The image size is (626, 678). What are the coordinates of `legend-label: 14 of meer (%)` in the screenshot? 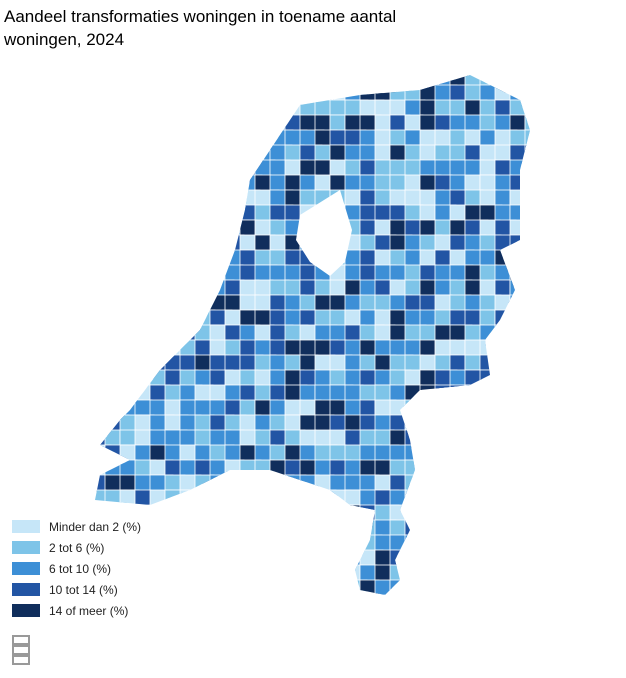 It's located at (88, 611).